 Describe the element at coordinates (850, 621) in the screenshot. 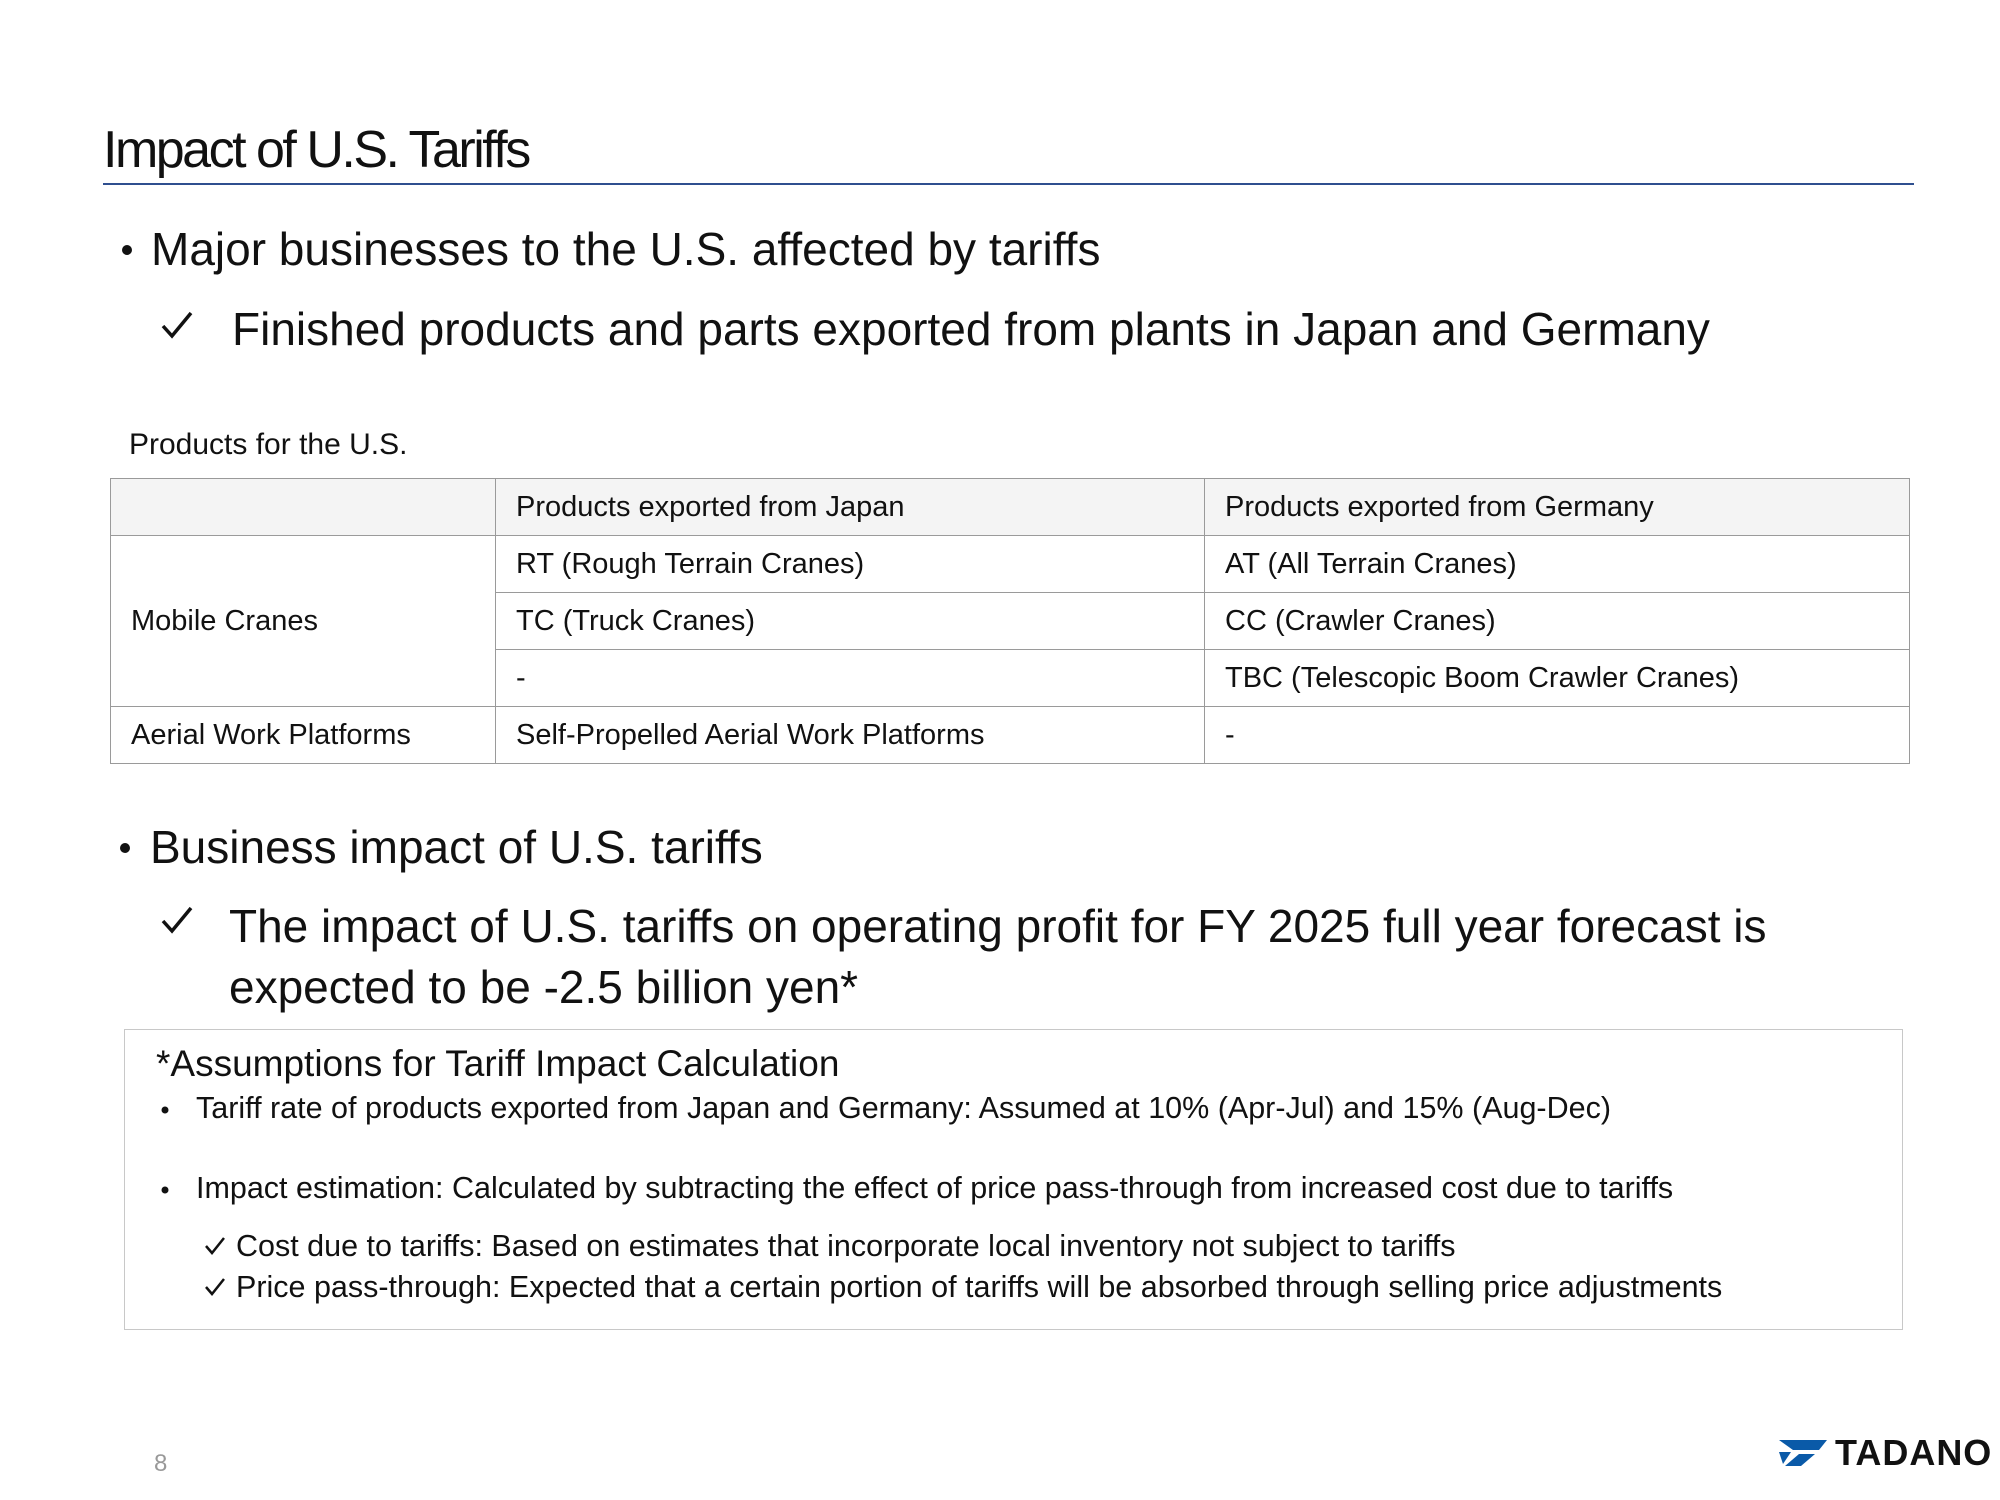

I see `cell: TC (Truck Cranes)` at that location.